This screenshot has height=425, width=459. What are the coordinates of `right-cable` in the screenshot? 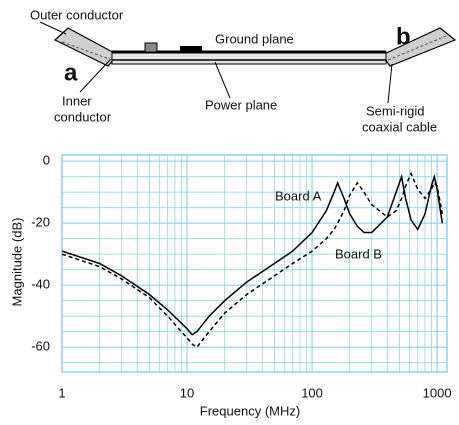 It's located at (419, 47).